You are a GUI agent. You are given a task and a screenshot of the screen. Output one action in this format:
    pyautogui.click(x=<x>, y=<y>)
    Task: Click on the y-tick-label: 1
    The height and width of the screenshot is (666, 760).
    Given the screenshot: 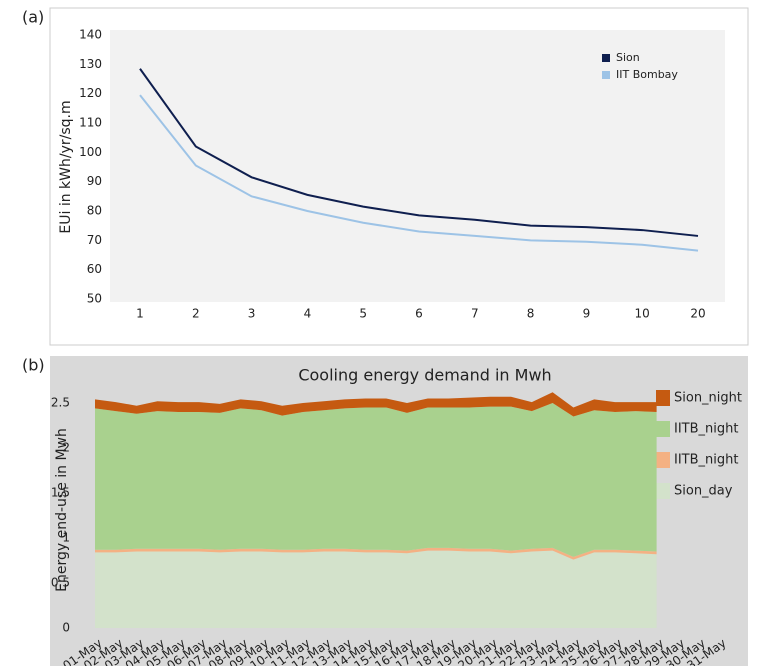 What is the action you would take?
    pyautogui.click(x=66, y=538)
    